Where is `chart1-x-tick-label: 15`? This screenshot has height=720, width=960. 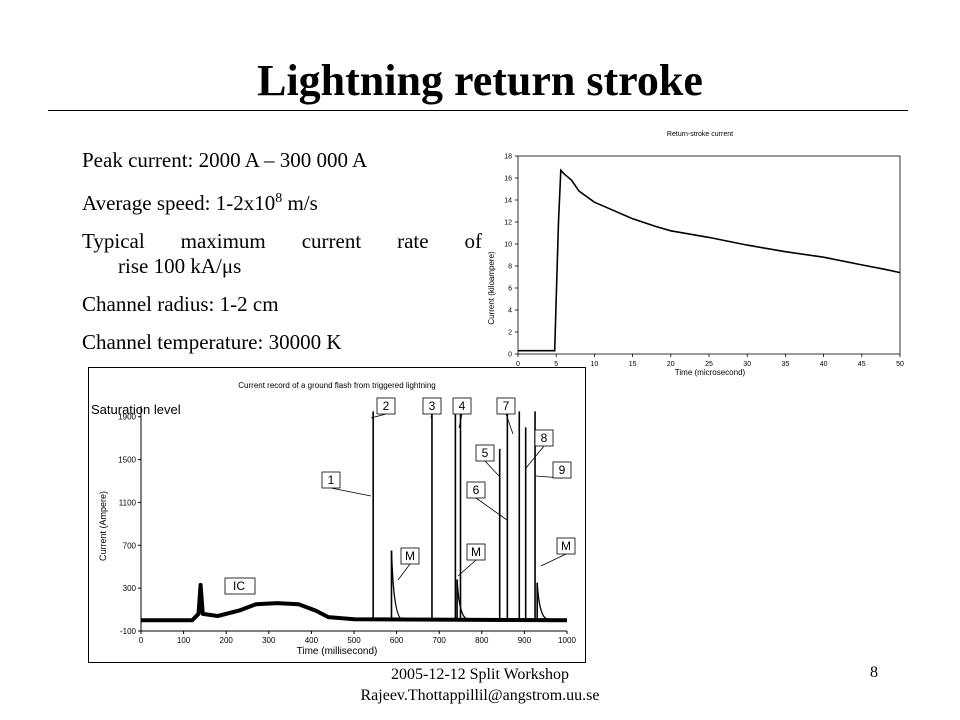 chart1-x-tick-label: 15 is located at coordinates (633, 364).